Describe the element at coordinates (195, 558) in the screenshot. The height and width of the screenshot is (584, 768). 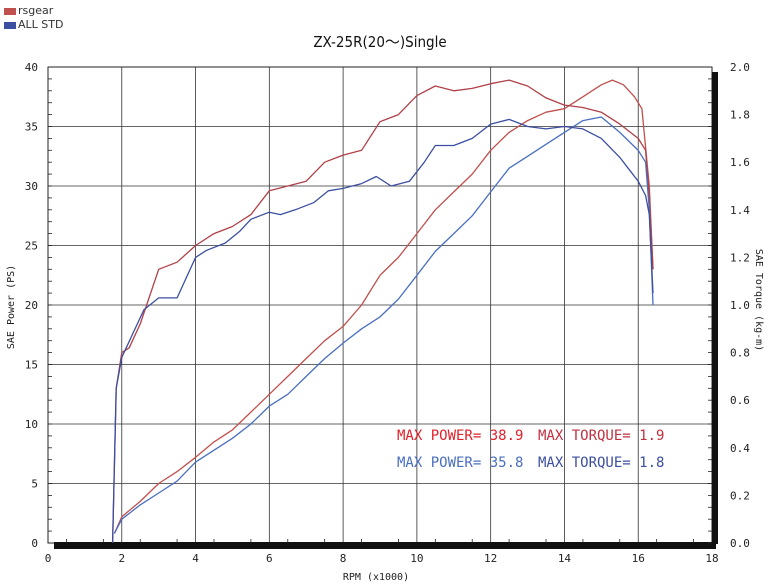
I see `x-tick-label: 4` at that location.